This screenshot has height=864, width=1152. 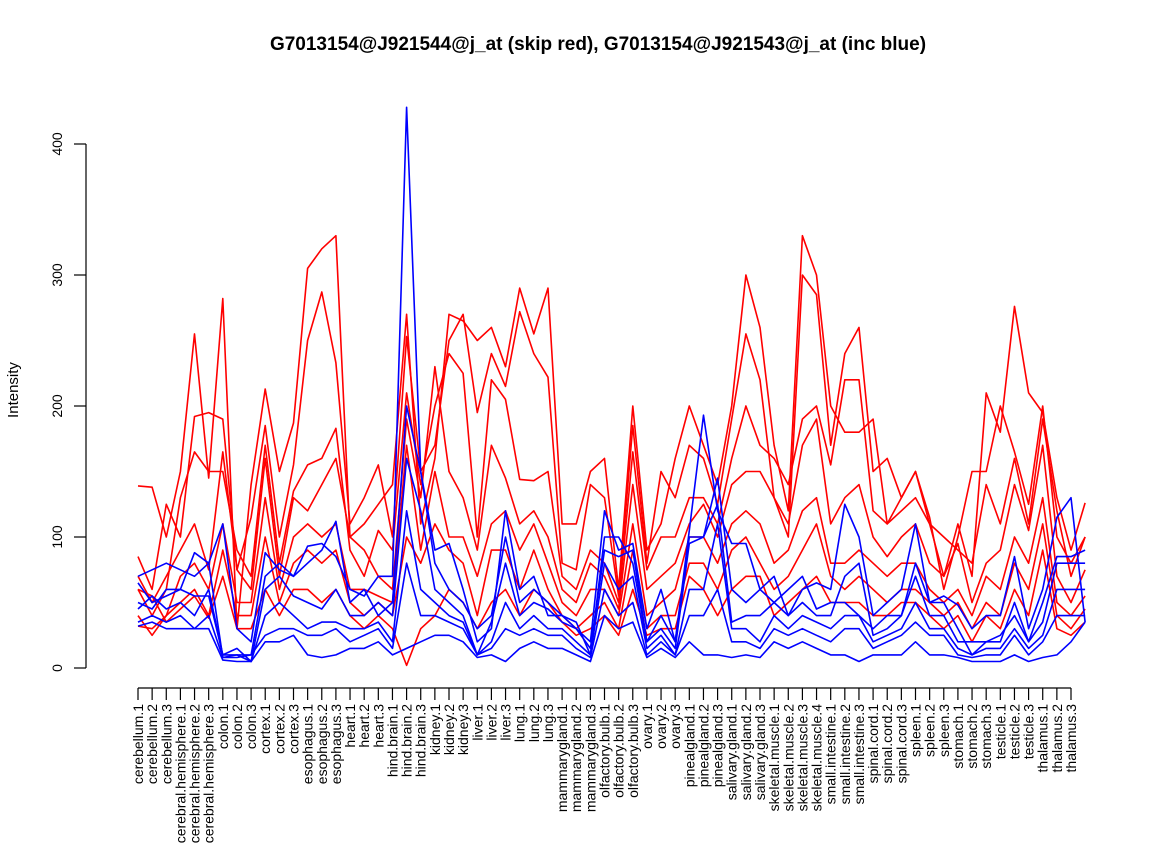 I want to click on y-tick-label: 400, so click(x=57, y=144).